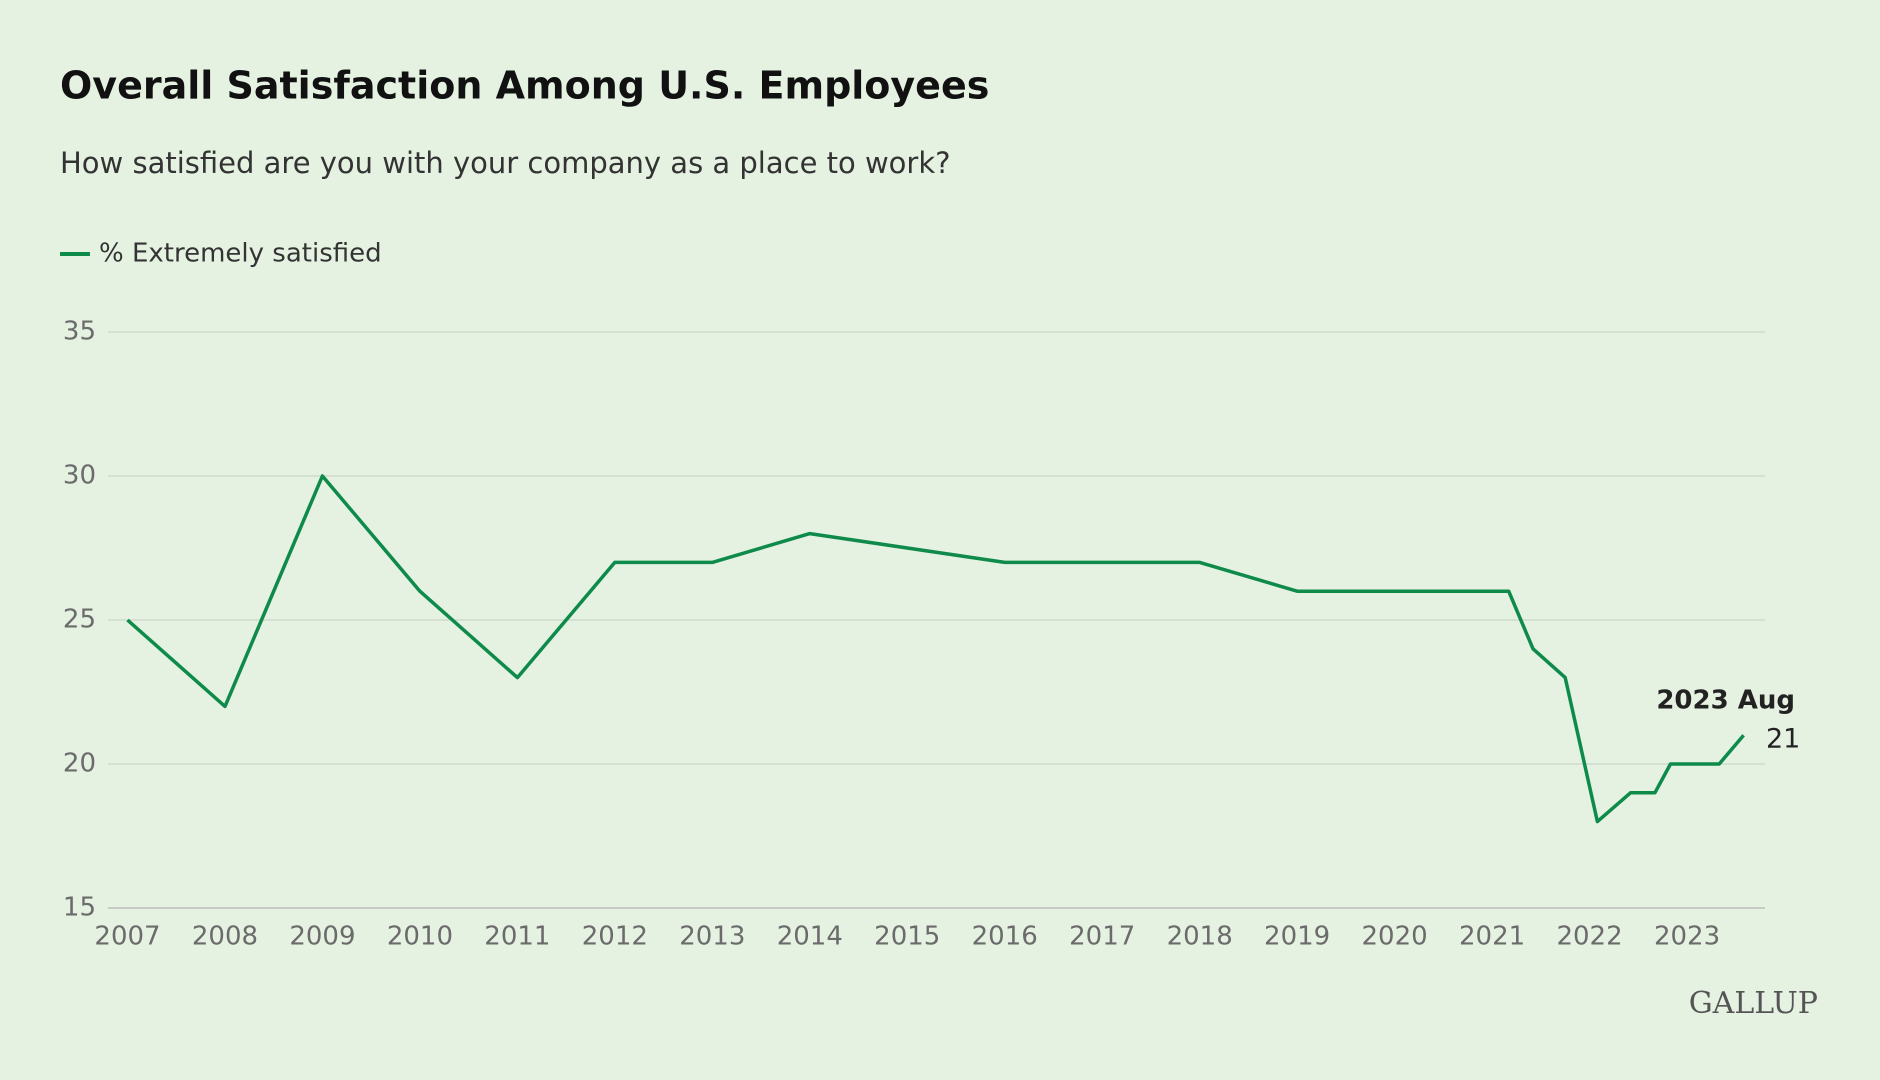 The height and width of the screenshot is (1080, 1880). What do you see at coordinates (420, 937) in the screenshot?
I see `x-tick-label: 2010` at bounding box center [420, 937].